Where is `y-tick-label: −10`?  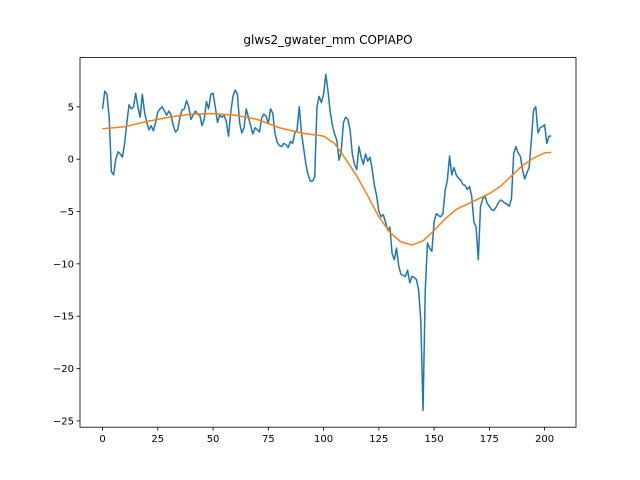
y-tick-label: −10 is located at coordinates (63, 264).